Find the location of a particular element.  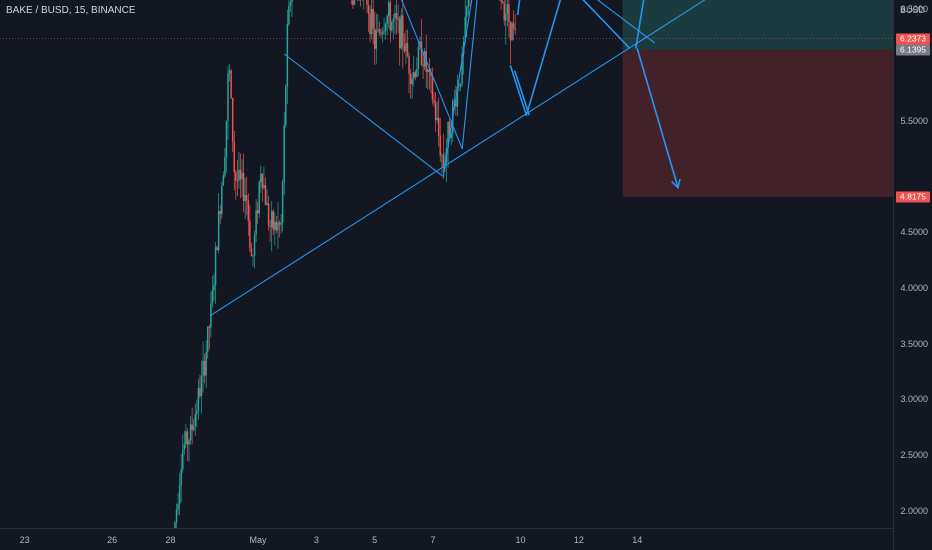

time-tick-label: 14 is located at coordinates (637, 540).